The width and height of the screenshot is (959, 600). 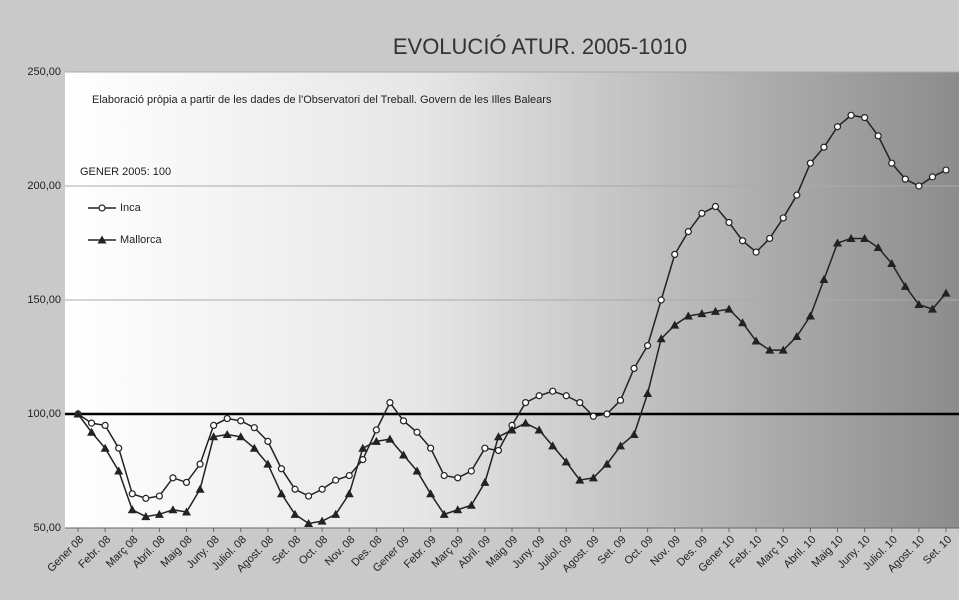 What do you see at coordinates (44, 72) in the screenshot?
I see `y-tick-label: 250,00` at bounding box center [44, 72].